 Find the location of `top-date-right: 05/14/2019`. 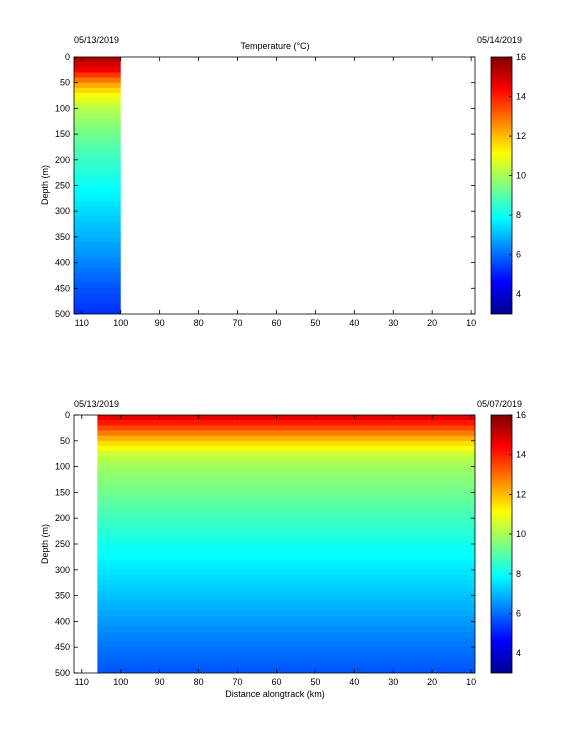

top-date-right: 05/14/2019 is located at coordinates (499, 40).